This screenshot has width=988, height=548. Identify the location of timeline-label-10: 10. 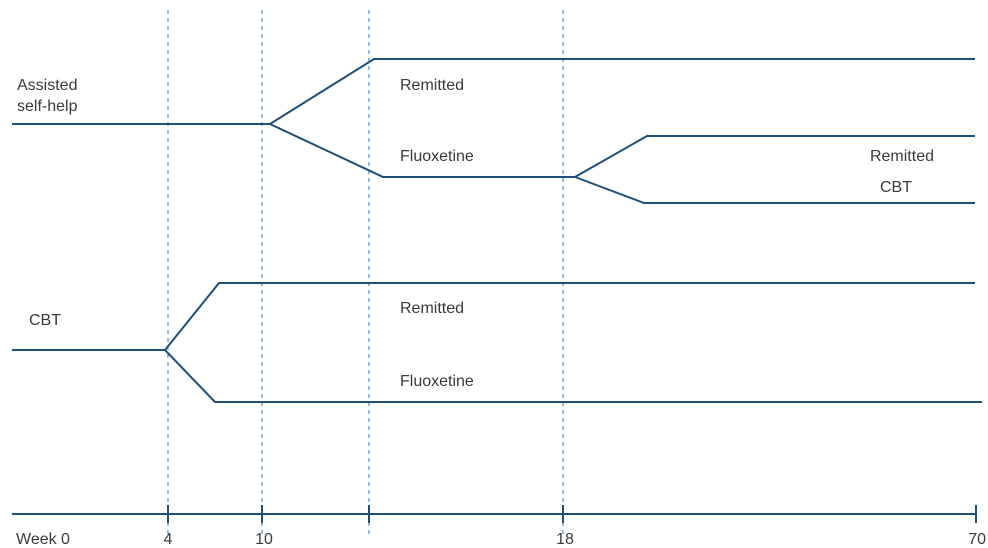
(264, 539).